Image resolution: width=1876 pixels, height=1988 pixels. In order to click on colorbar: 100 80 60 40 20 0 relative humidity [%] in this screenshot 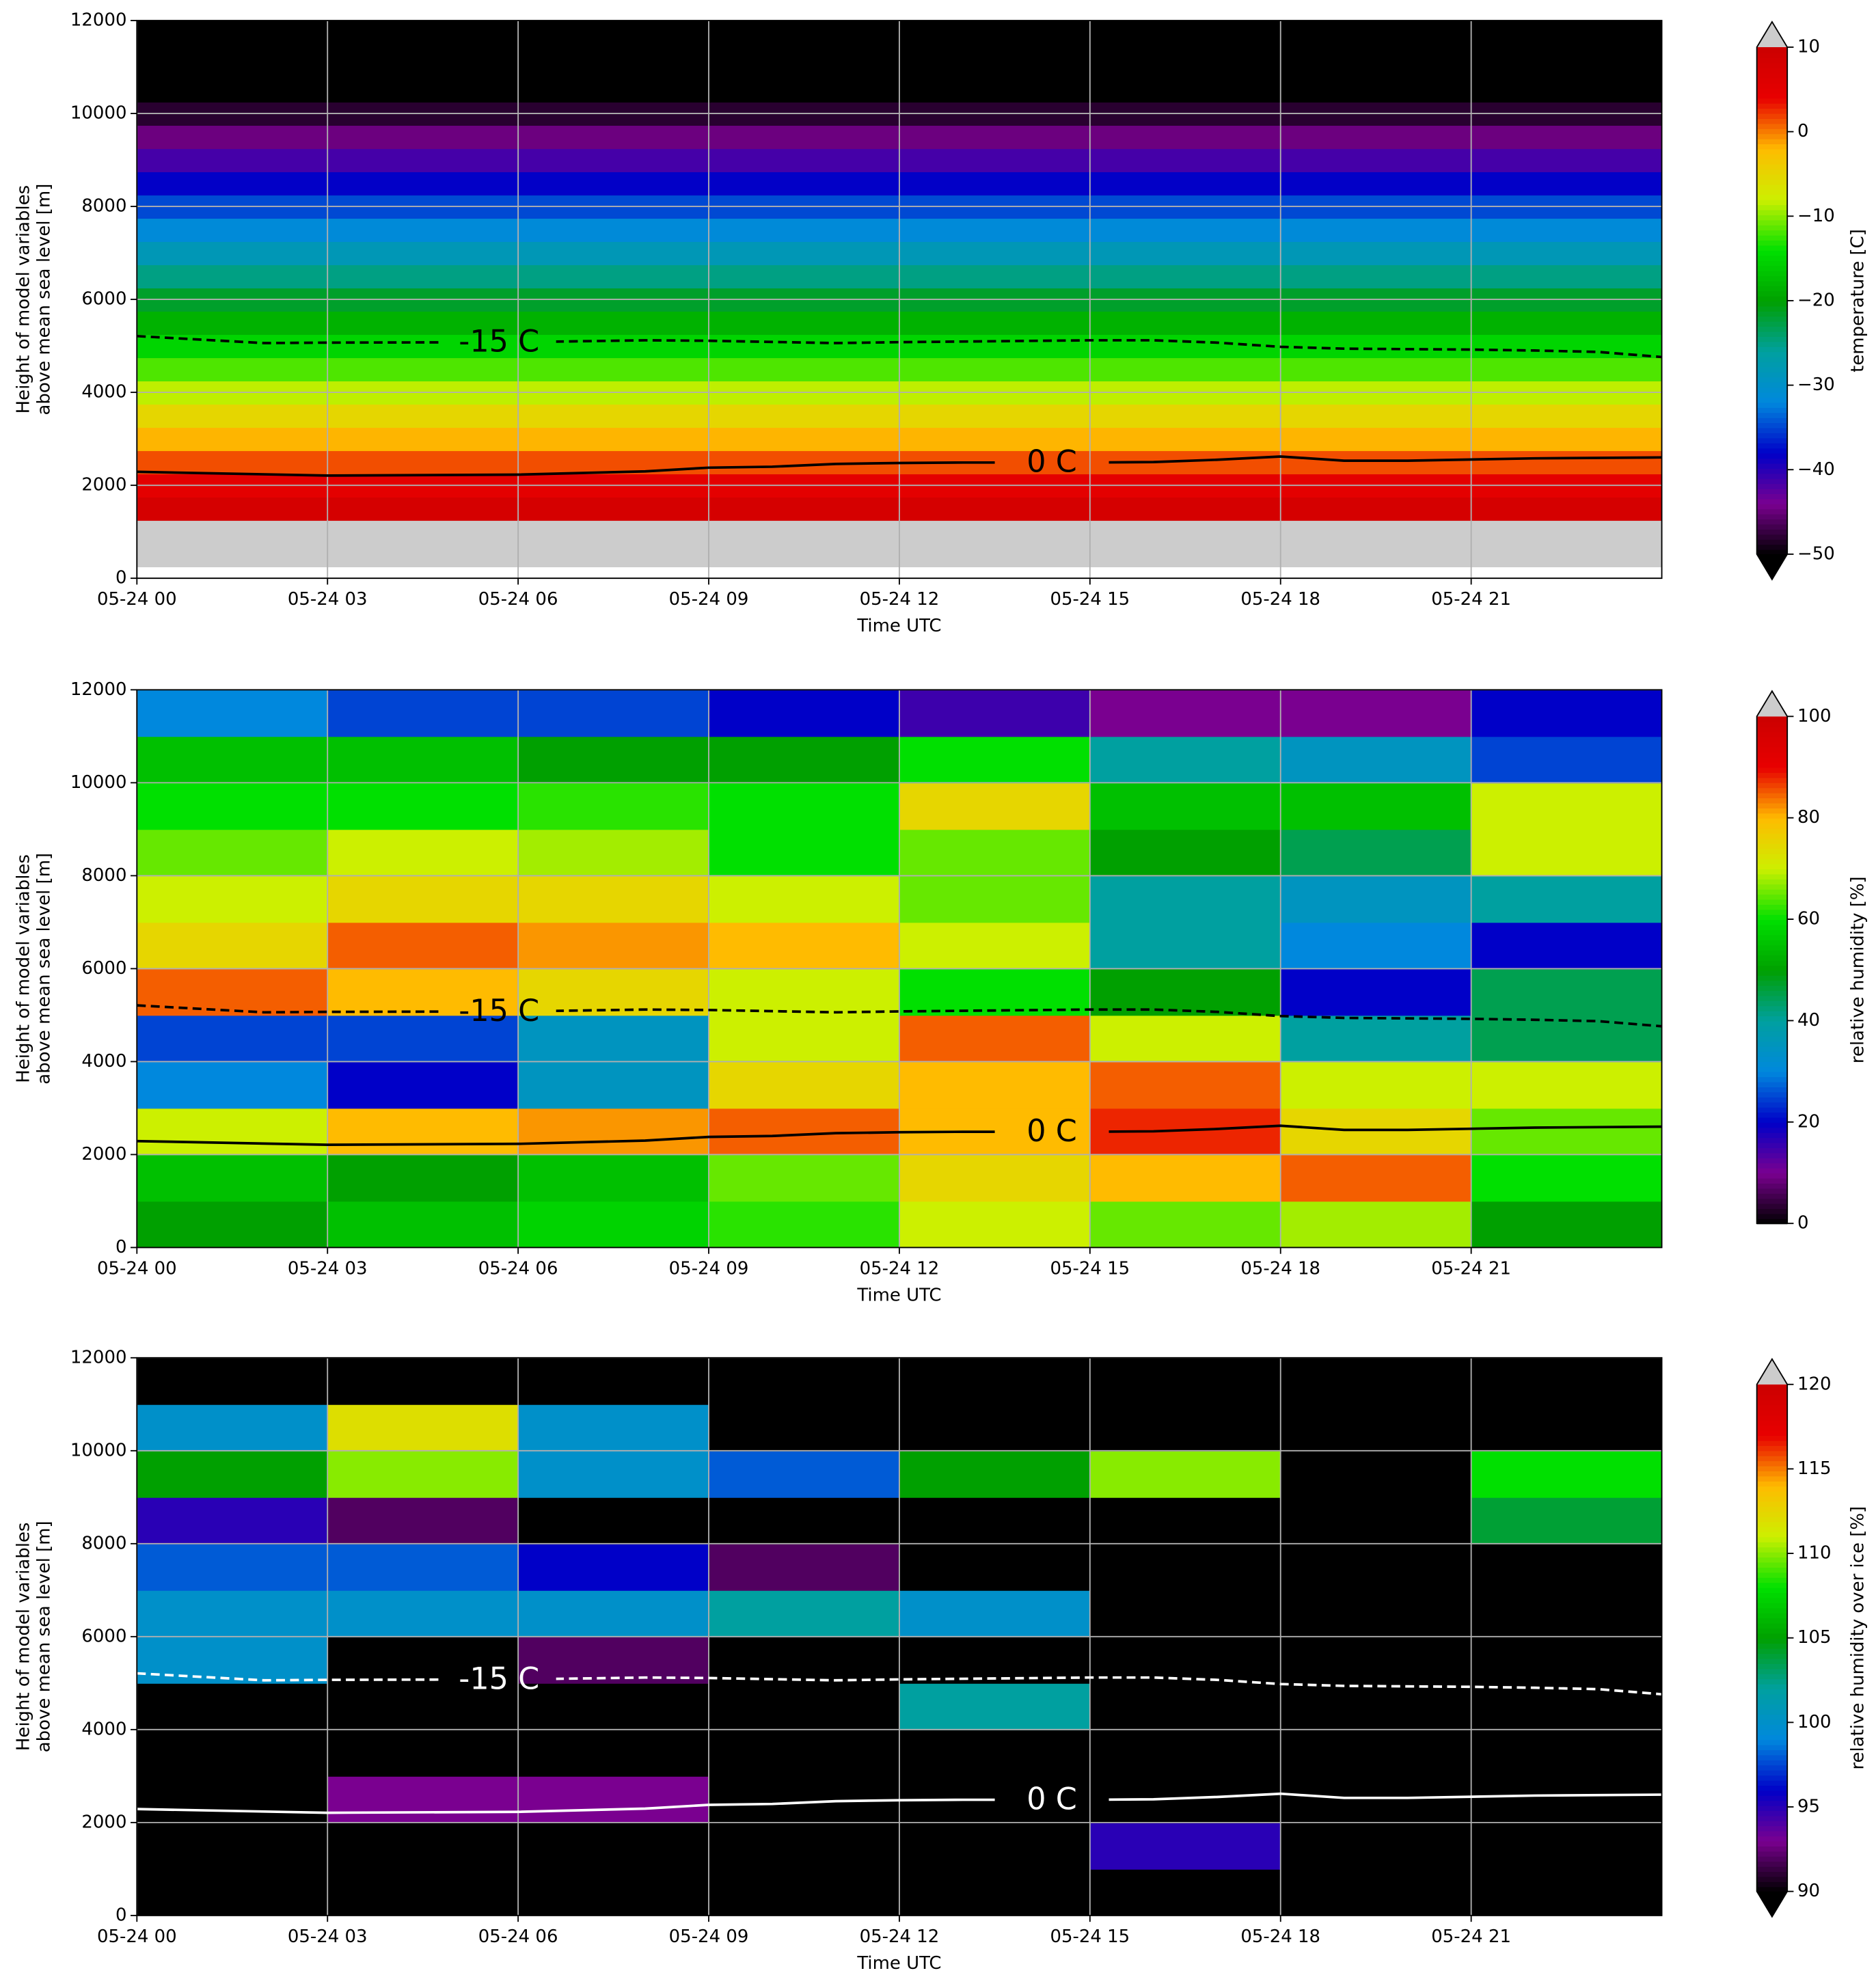, I will do `click(1812, 962)`.